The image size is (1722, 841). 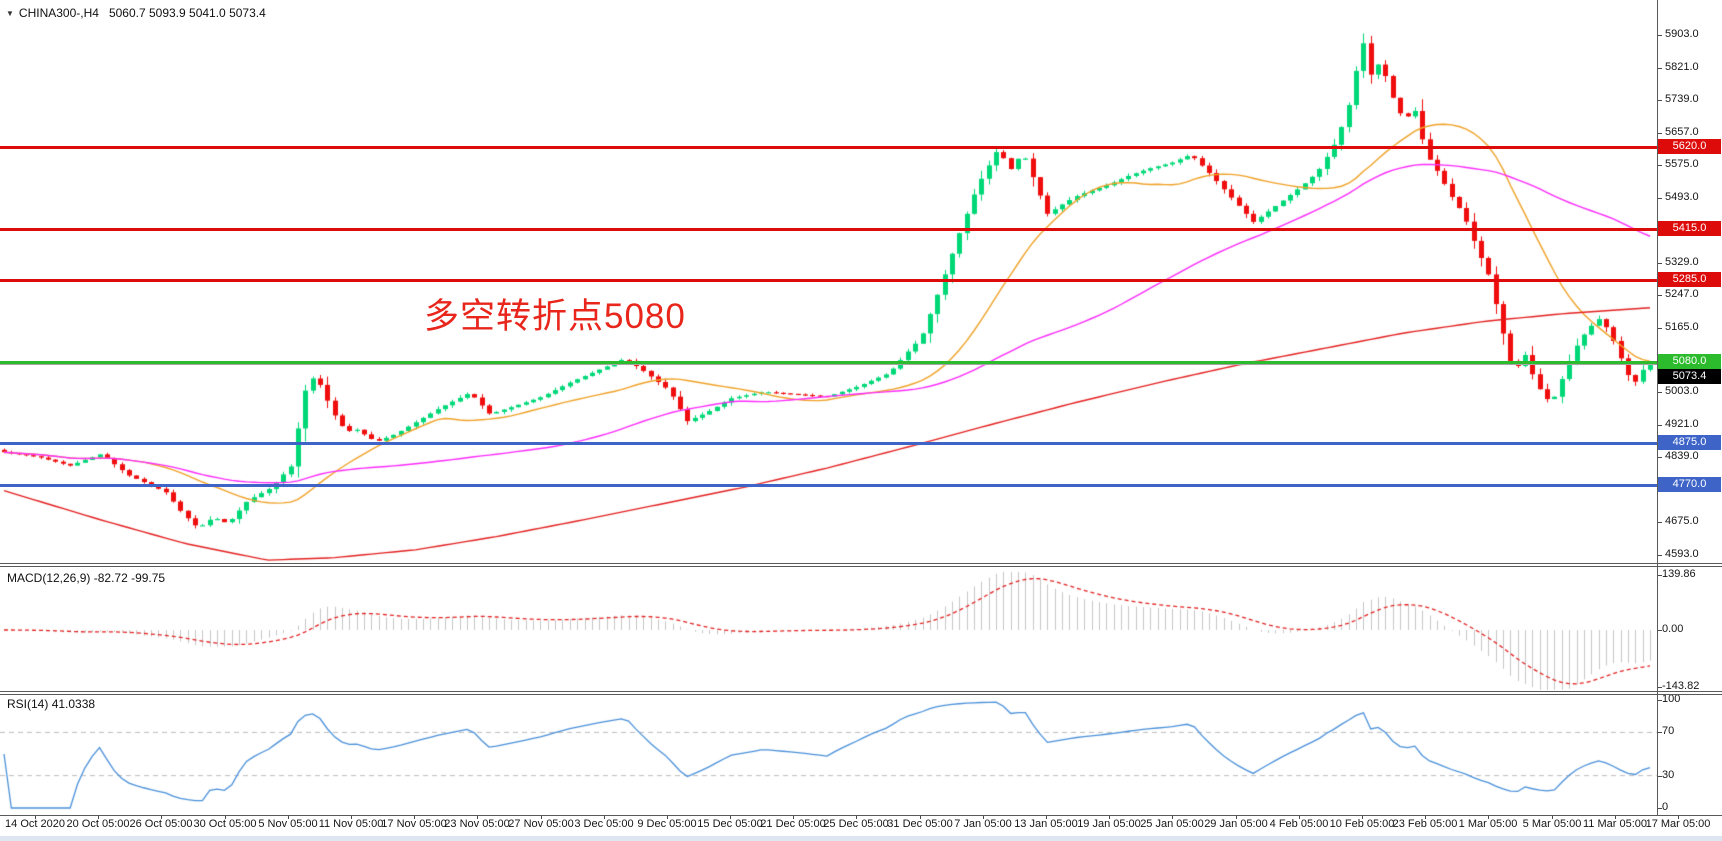 I want to click on time-tick-label: 25 Dec 05:00, so click(x=856, y=824).